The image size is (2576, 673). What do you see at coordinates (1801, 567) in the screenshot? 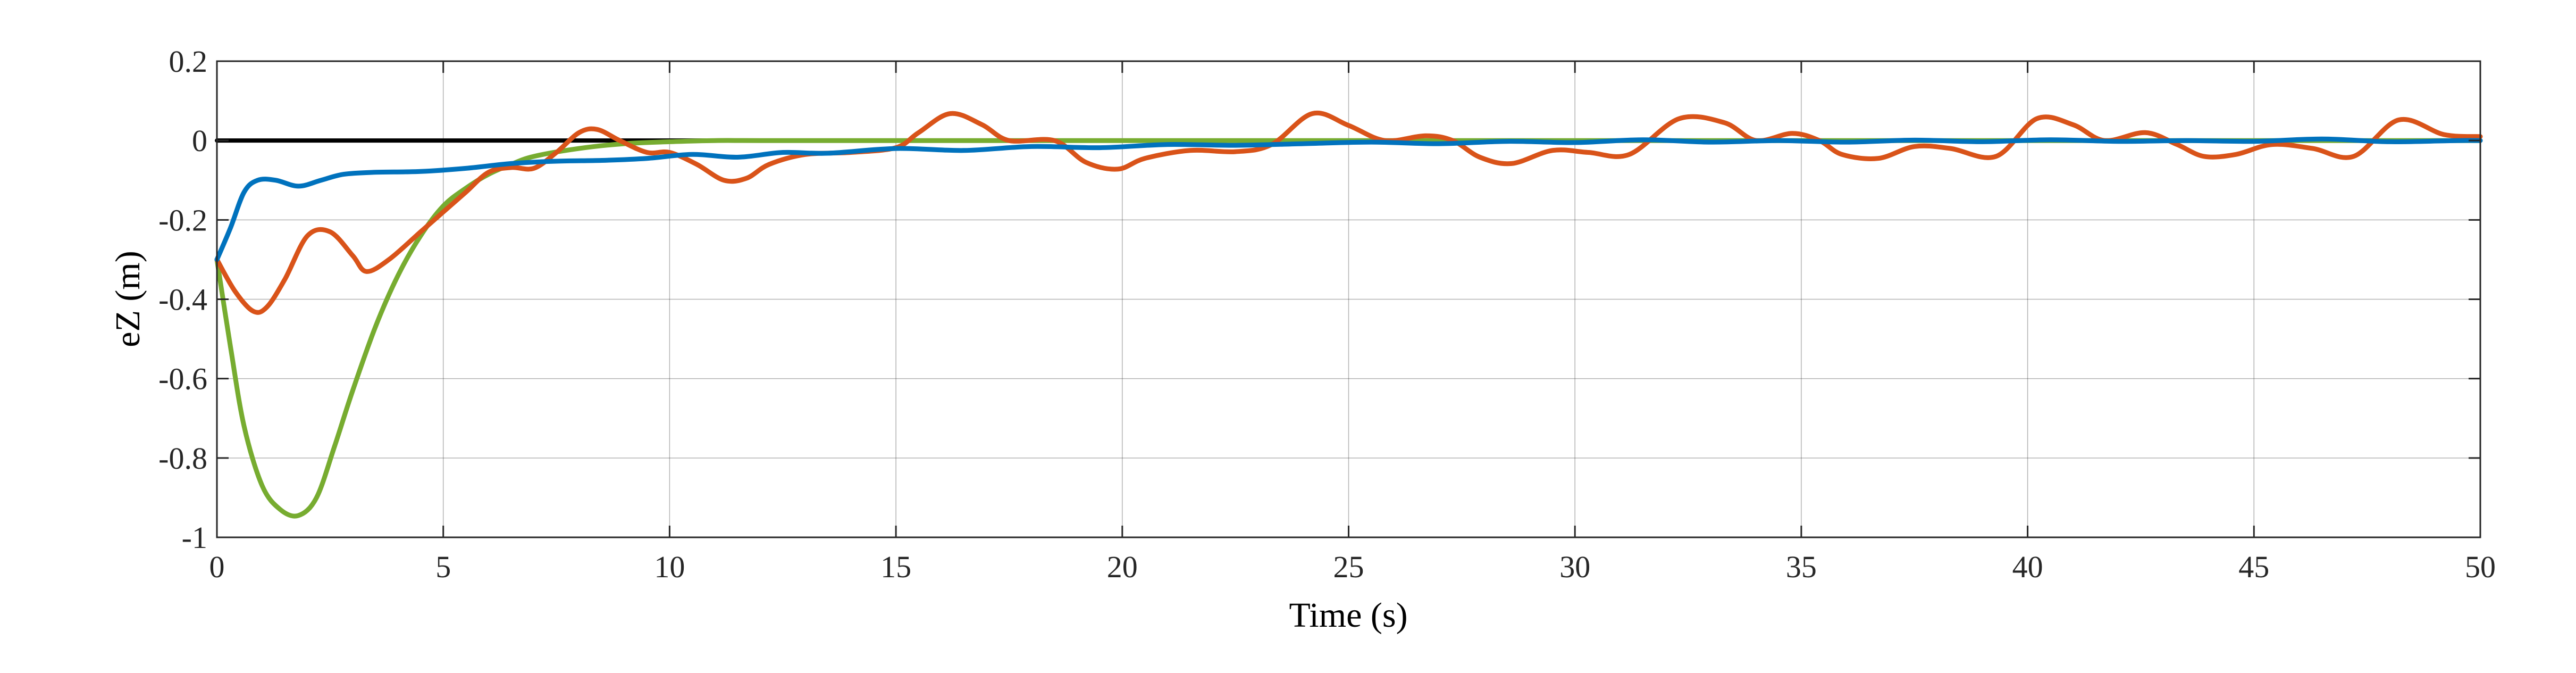
I see `x-tick-label: 35` at bounding box center [1801, 567].